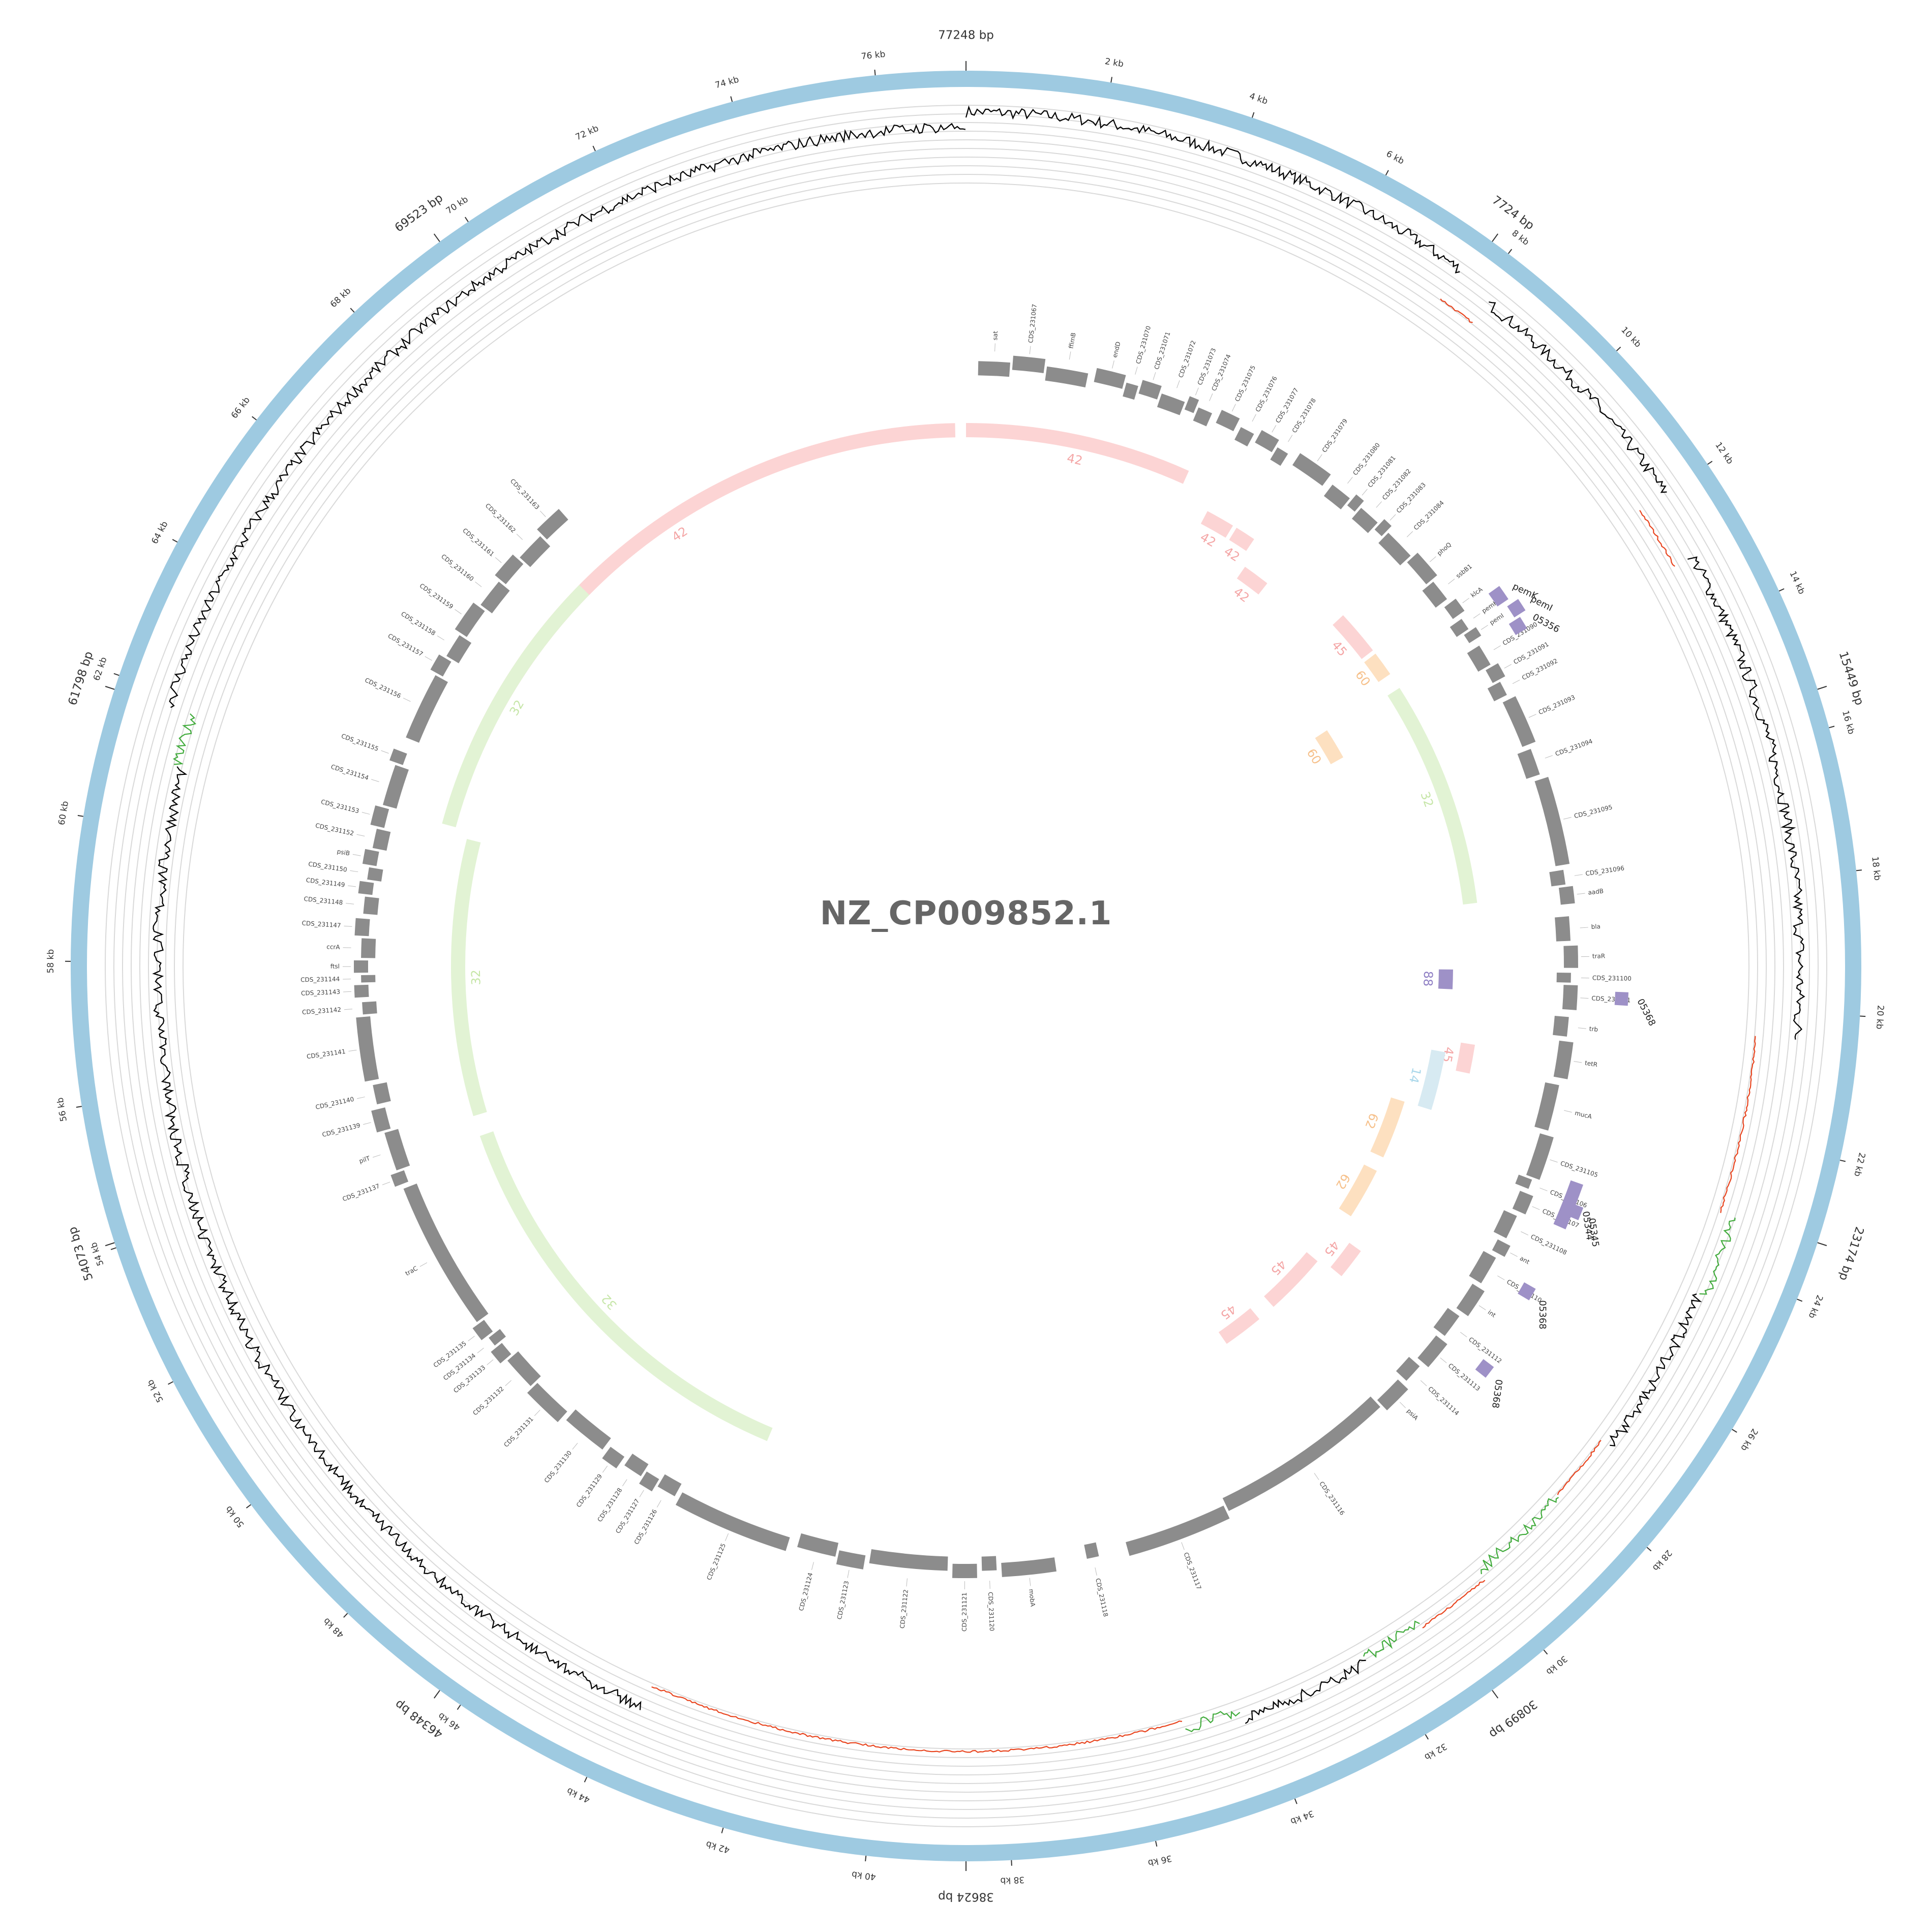  What do you see at coordinates (1593, 1029) in the screenshot?
I see `gene-label: trb` at bounding box center [1593, 1029].